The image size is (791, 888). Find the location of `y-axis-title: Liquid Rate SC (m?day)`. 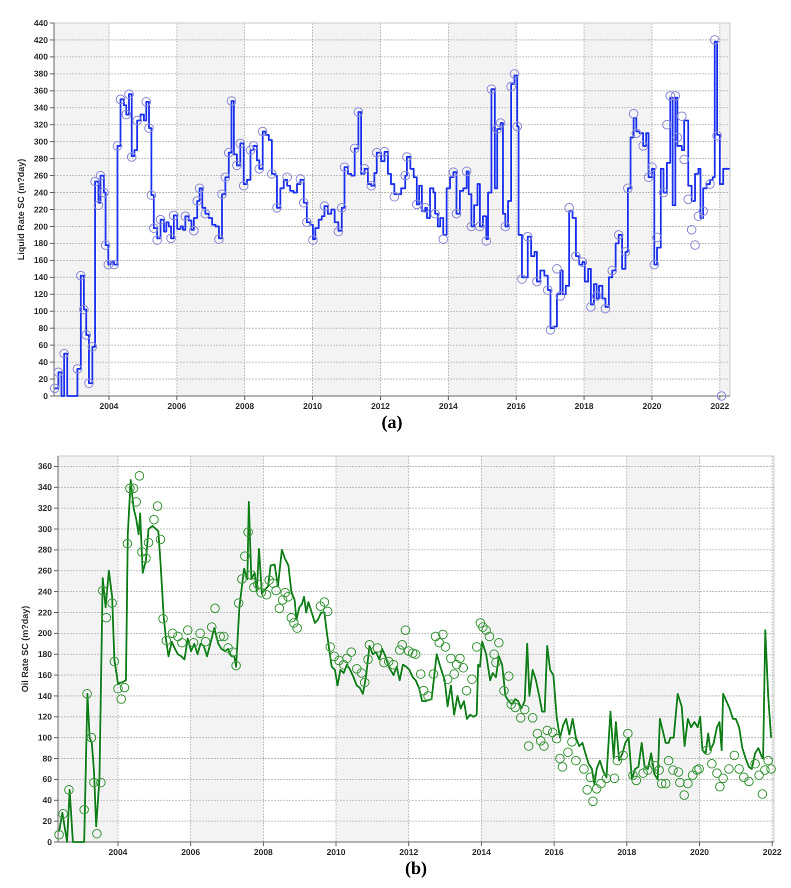

y-axis-title: Liquid Rate SC (m?day) is located at coordinates (21, 209).